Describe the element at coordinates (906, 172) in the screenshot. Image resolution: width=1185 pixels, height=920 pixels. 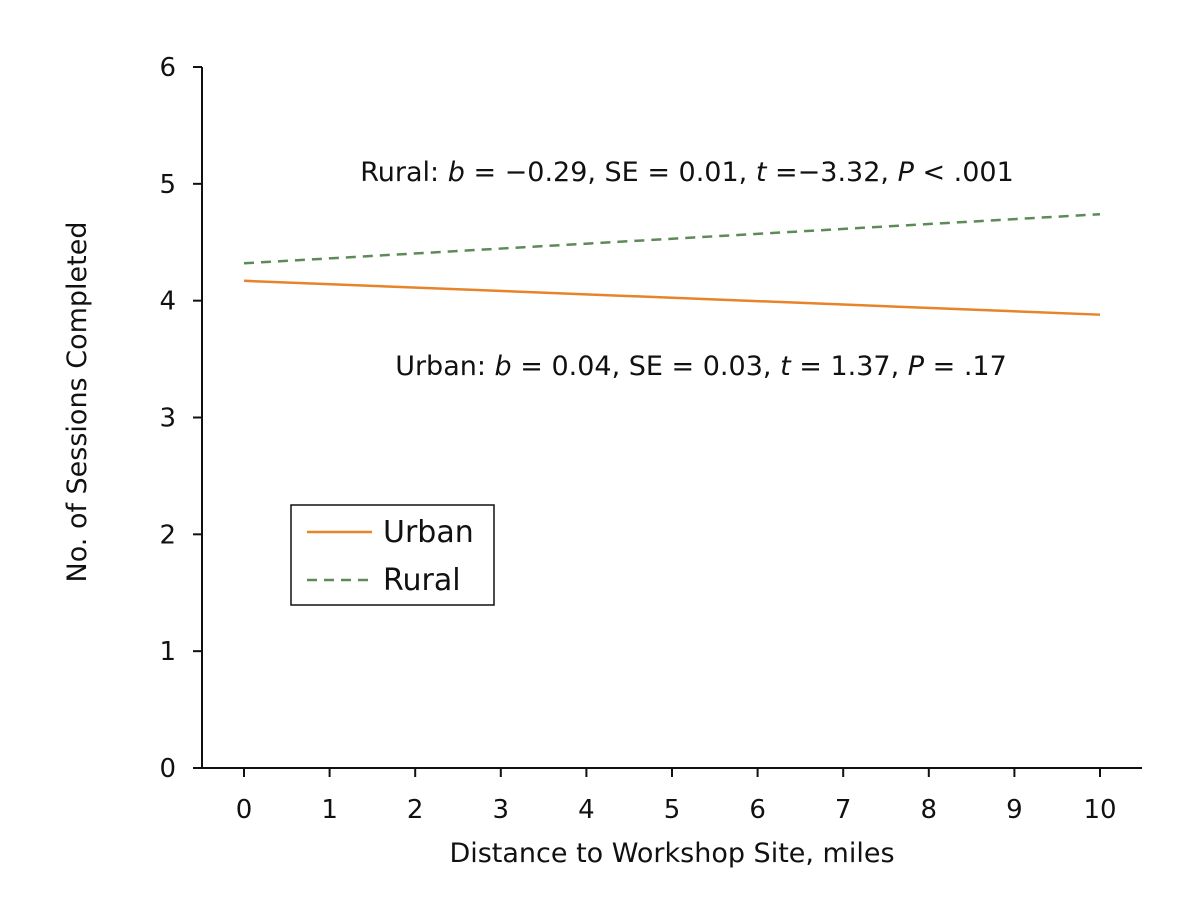
I see `annotation-rural-p-label: P` at that location.